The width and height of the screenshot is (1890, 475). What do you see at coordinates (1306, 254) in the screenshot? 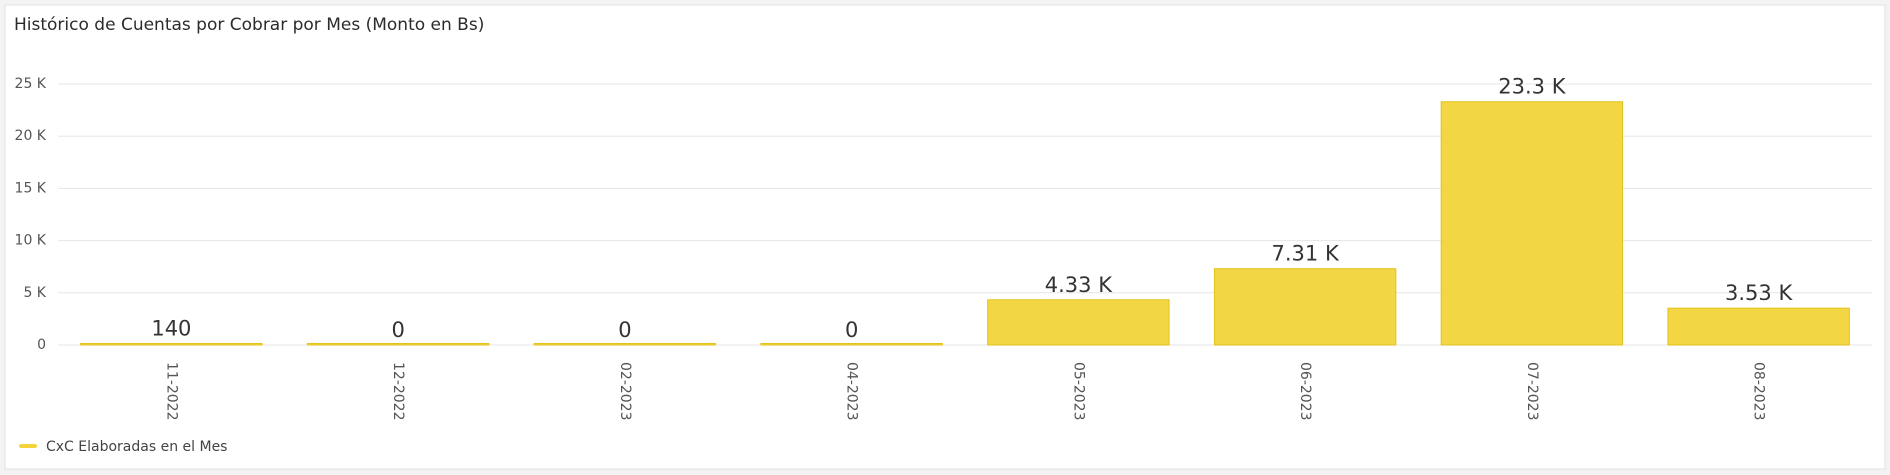
I see `value-label: 7.31 K` at bounding box center [1306, 254].